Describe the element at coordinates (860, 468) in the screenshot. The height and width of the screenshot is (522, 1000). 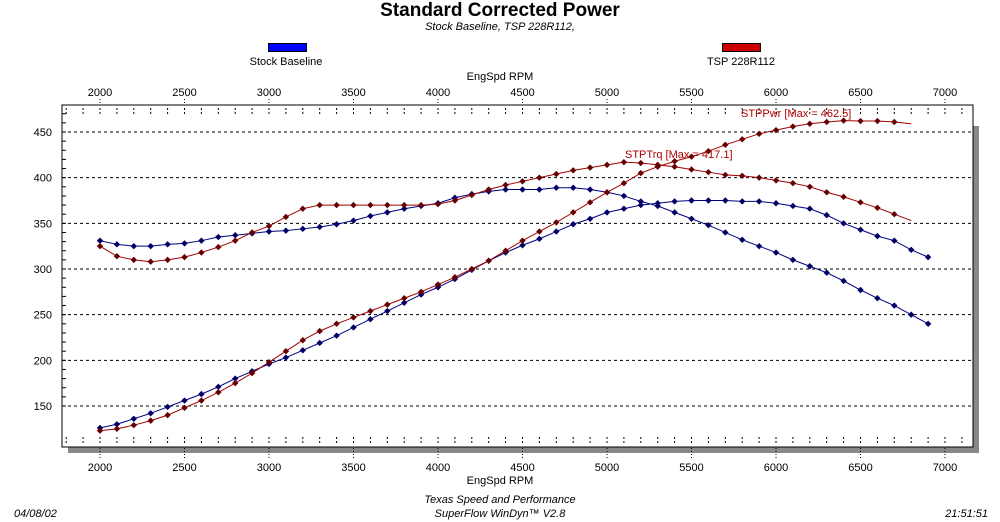
I see `x-tick-label-bottom-6500: 6500` at that location.